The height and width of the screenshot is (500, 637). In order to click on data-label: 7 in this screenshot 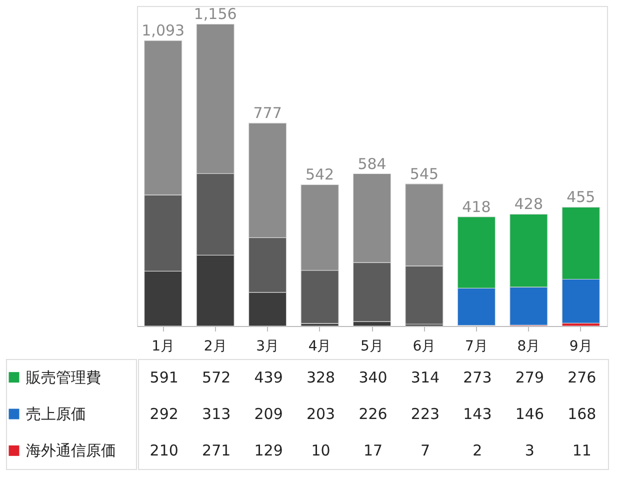, I will do `click(425, 451)`.